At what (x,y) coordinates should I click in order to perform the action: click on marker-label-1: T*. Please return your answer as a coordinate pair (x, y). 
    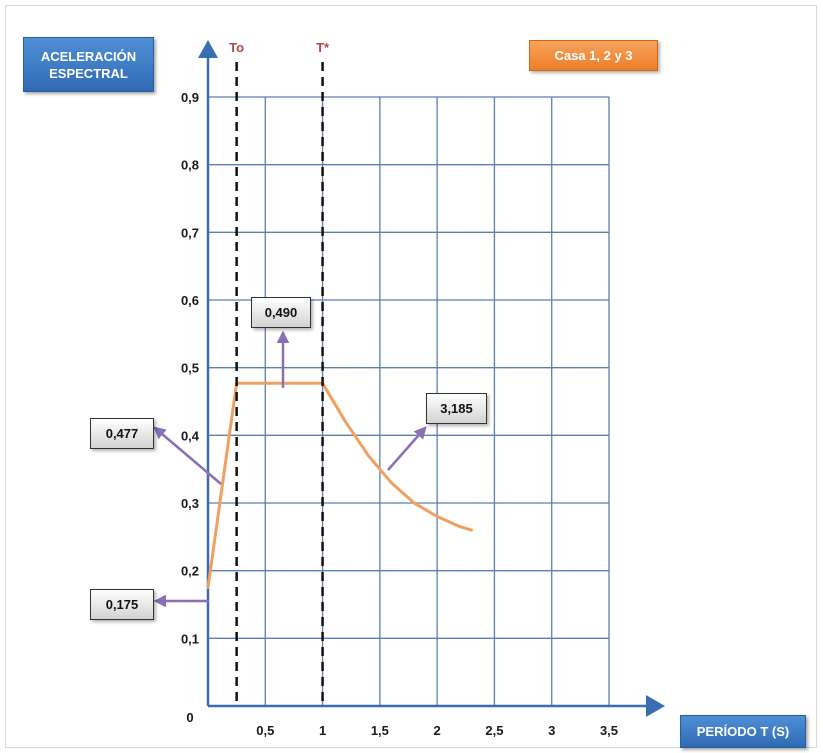
    Looking at the image, I should click on (323, 47).